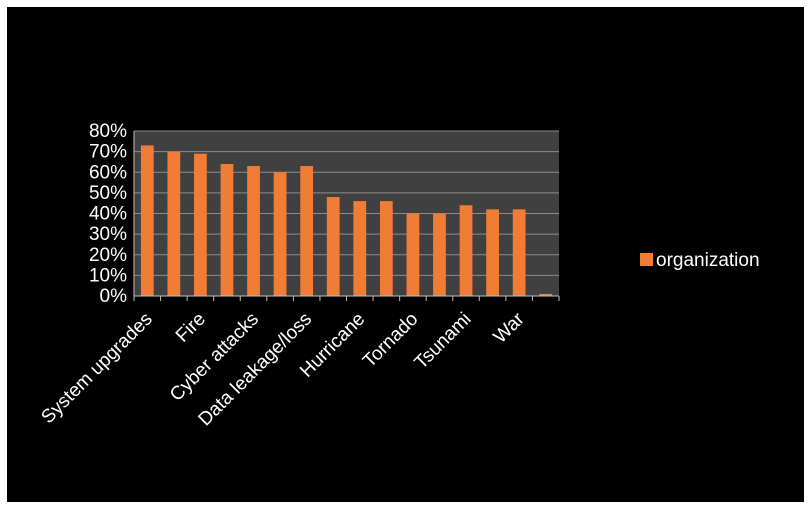 This screenshot has width=811, height=509. What do you see at coordinates (108, 152) in the screenshot?
I see `y-tick-label: 70%` at bounding box center [108, 152].